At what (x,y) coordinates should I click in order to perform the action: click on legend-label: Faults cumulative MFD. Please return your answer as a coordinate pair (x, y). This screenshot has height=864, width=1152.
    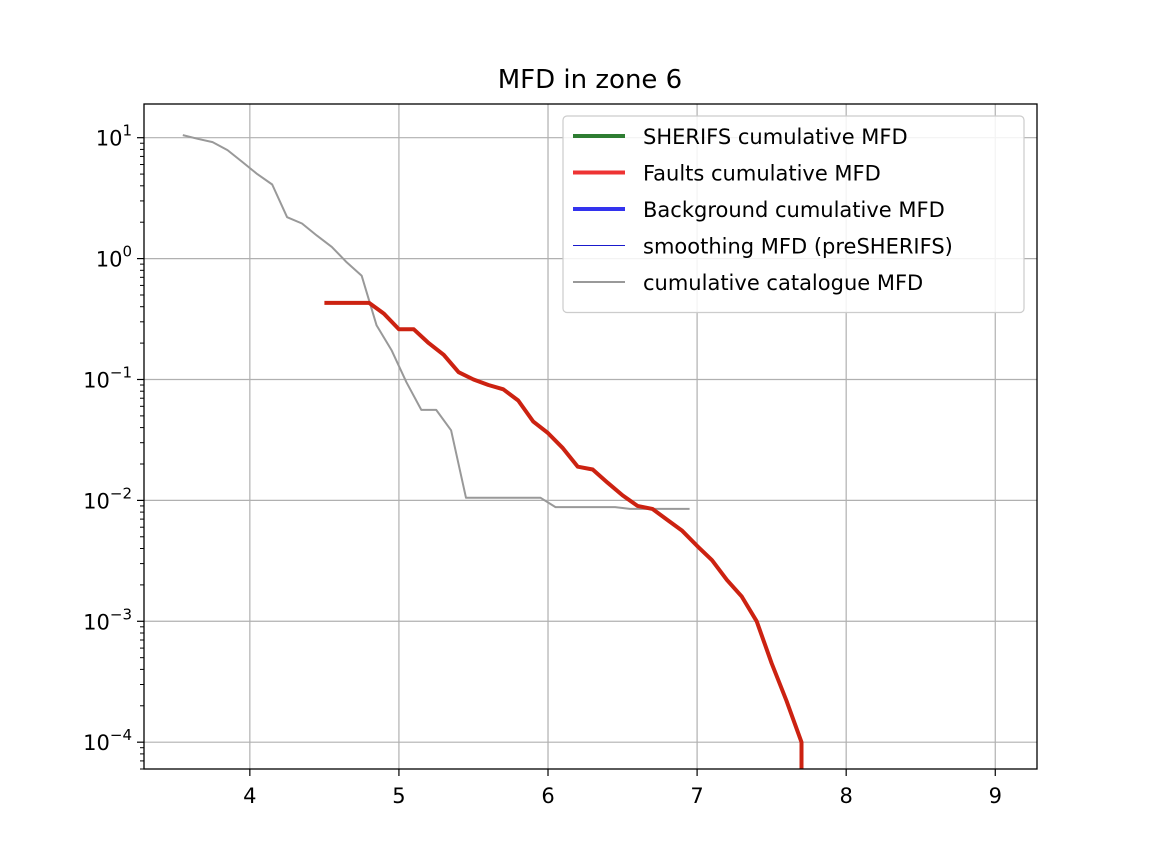
    Looking at the image, I should click on (762, 174).